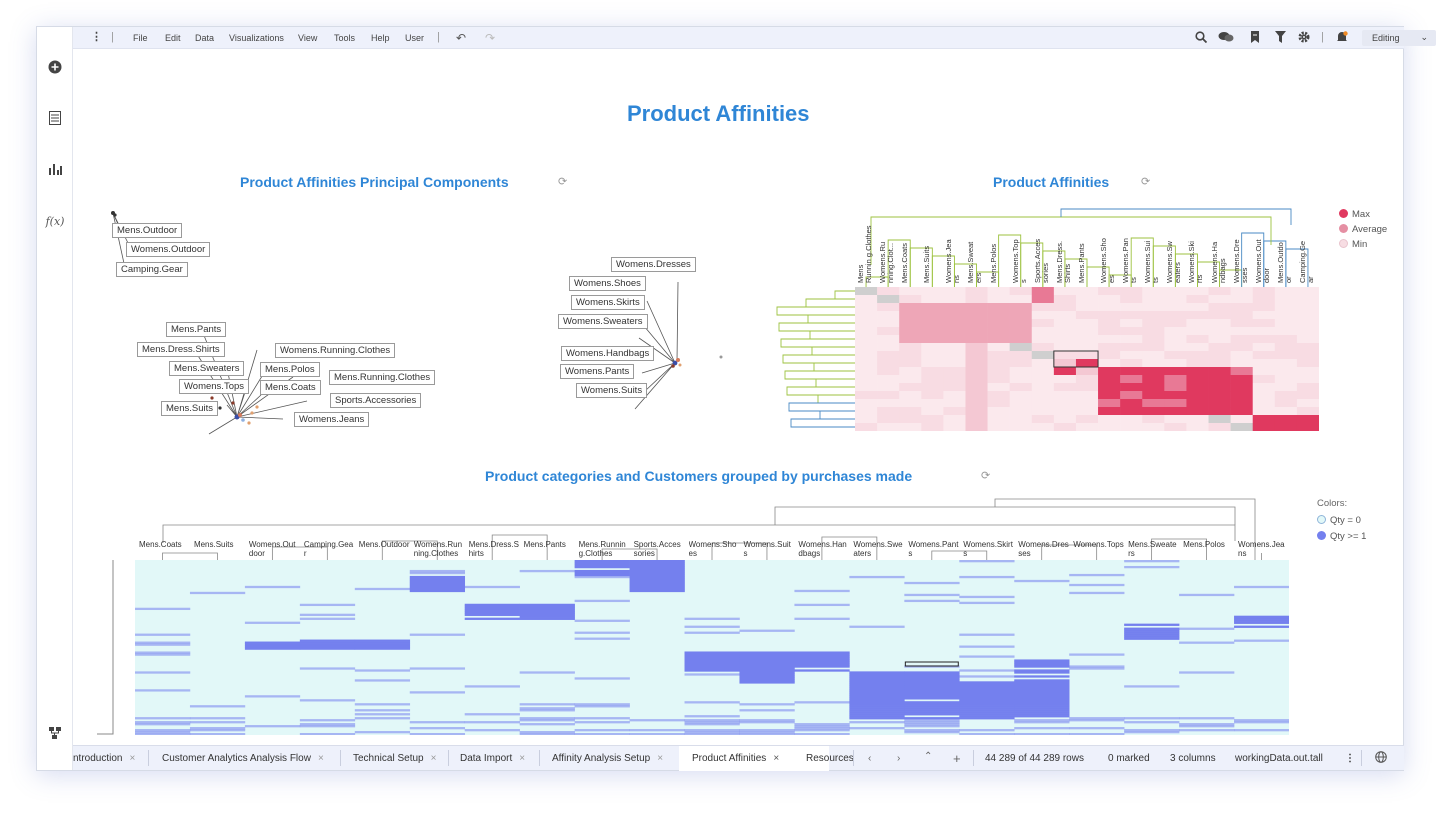 The width and height of the screenshot is (1441, 819). I want to click on function-icon: f(x), so click(55, 221).